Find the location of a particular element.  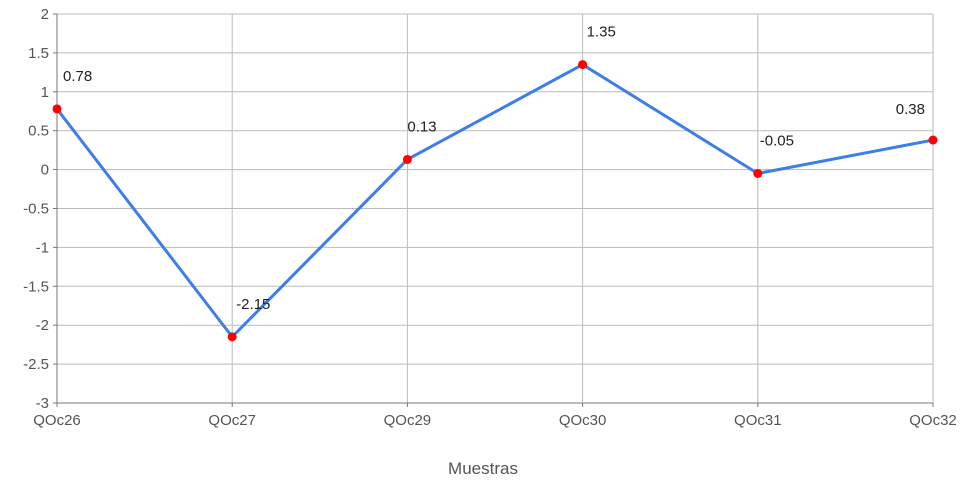

data-label: 1.35 is located at coordinates (601, 32).